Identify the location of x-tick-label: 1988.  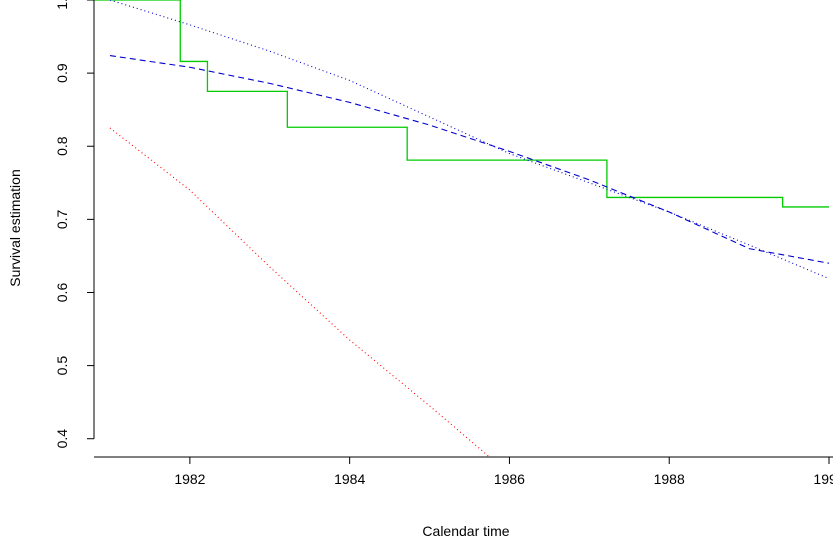
(669, 479).